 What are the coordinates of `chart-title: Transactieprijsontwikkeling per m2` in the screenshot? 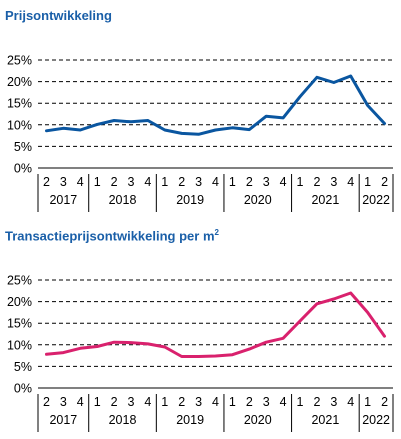 It's located at (112, 236).